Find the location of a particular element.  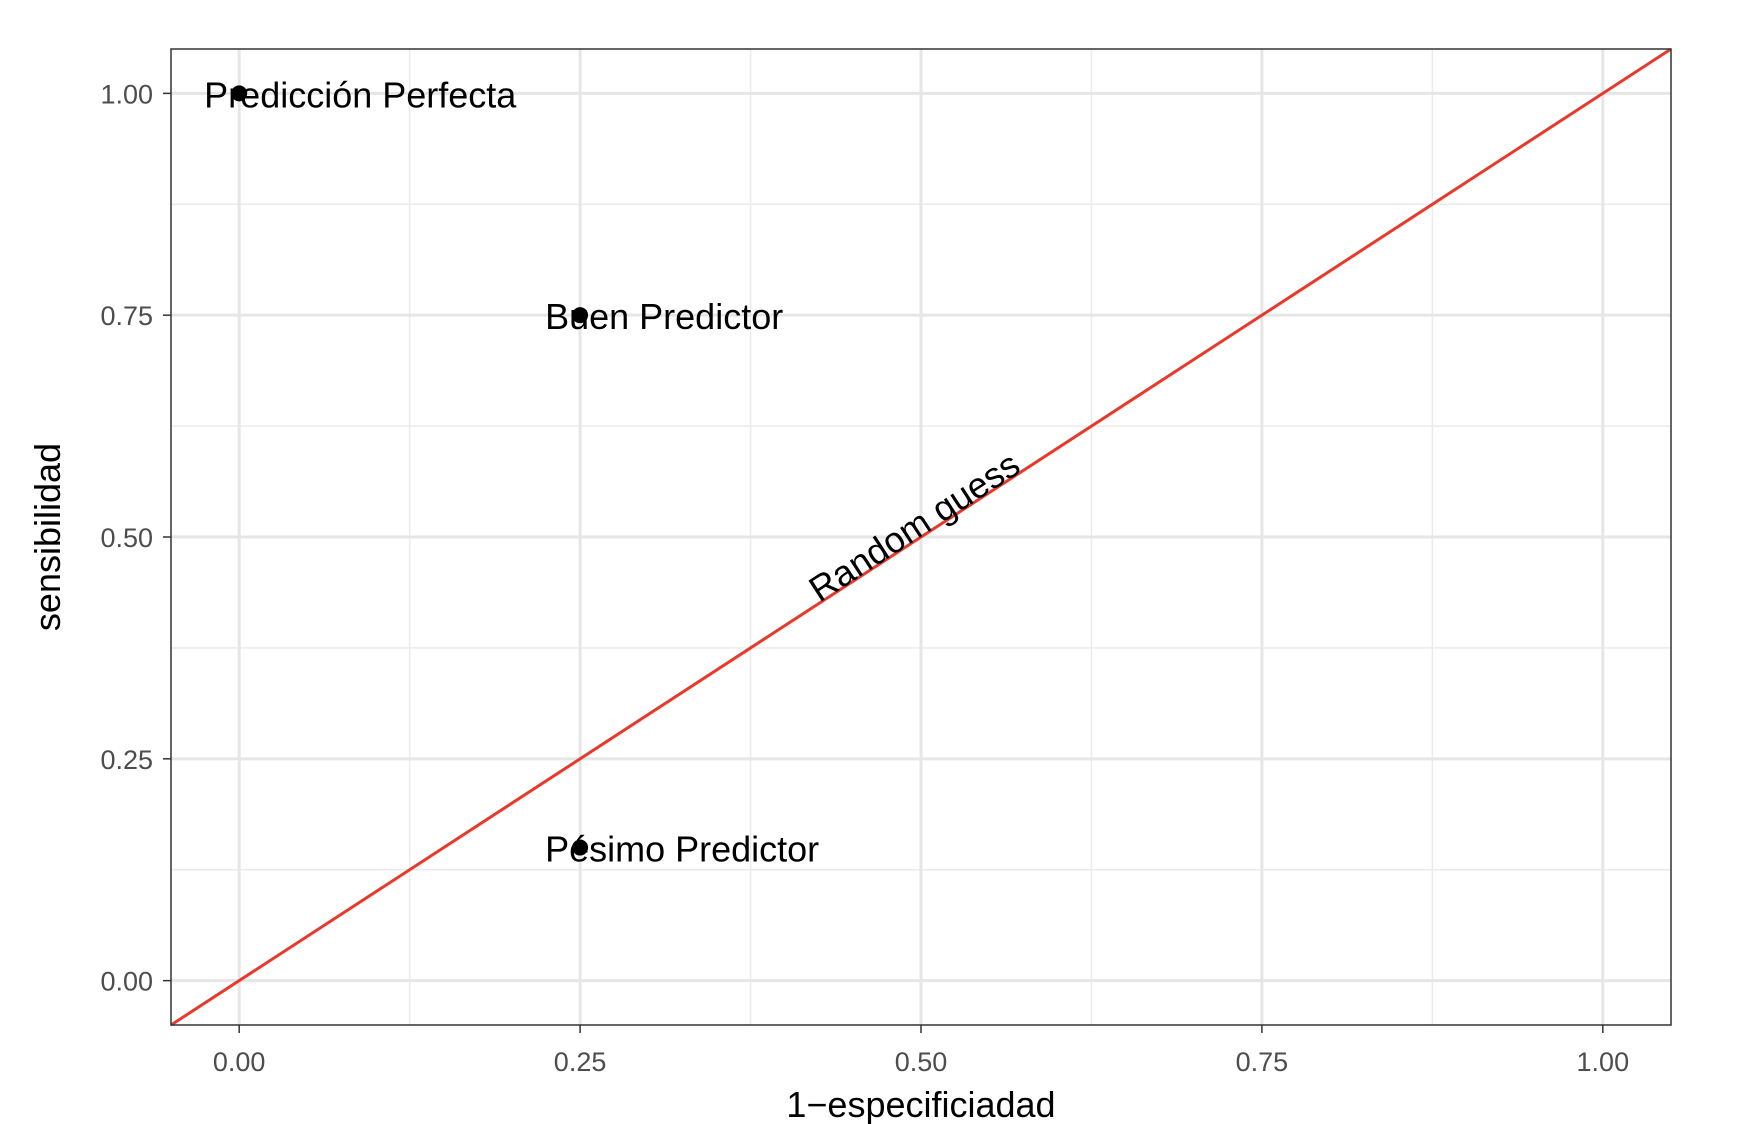

x-tick-label: 0.75 is located at coordinates (1262, 1062).